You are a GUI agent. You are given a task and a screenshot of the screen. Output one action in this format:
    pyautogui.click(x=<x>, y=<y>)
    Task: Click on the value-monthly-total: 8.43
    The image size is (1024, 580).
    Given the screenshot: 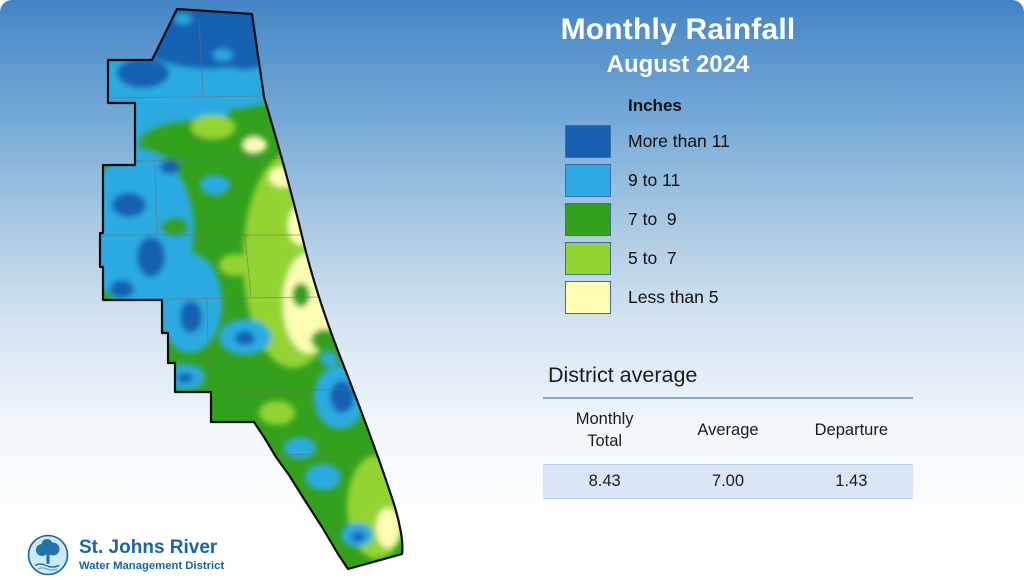 What is the action you would take?
    pyautogui.click(x=604, y=480)
    